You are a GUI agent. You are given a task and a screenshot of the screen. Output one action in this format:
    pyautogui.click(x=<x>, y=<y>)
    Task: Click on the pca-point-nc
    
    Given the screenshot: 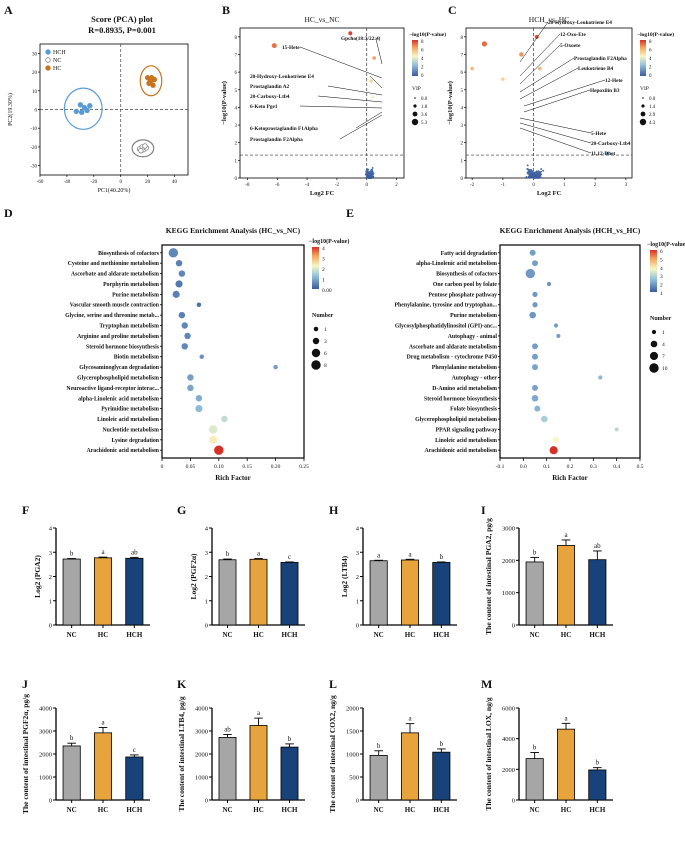 What is the action you would take?
    pyautogui.click(x=141, y=150)
    